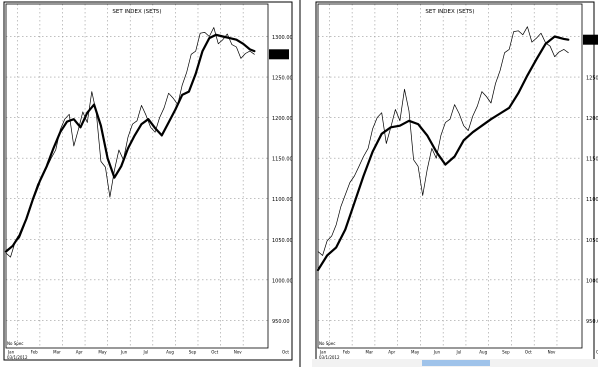 This screenshot has width=598, height=371. I want to click on scrollbar-thumb, so click(456, 363).